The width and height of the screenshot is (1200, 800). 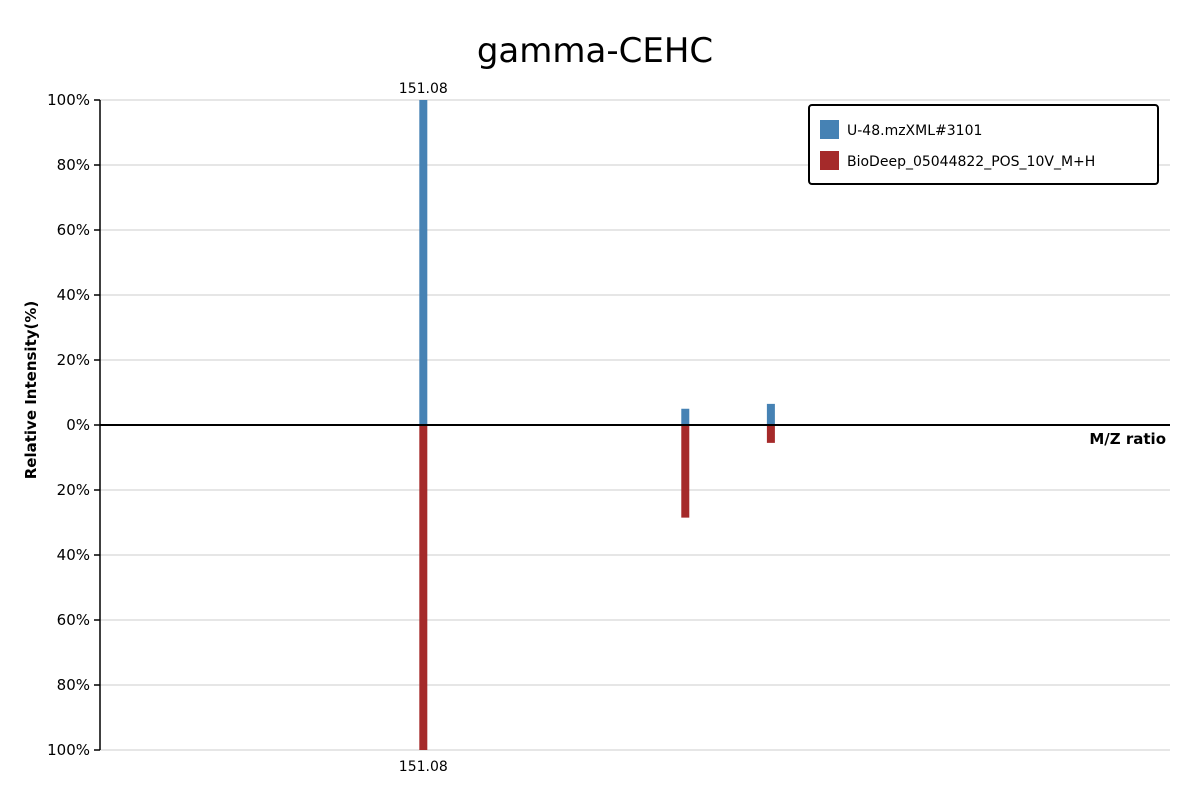 What do you see at coordinates (1127, 439) in the screenshot?
I see `x-axis-label: M/Z ratio` at bounding box center [1127, 439].